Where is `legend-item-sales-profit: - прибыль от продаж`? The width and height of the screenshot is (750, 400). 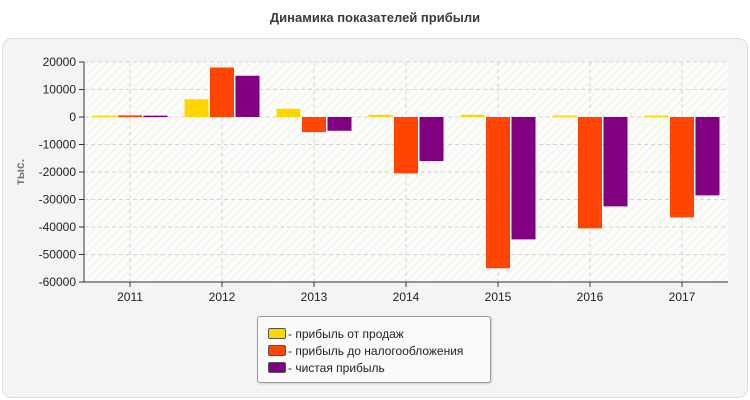 legend-item-sales-profit: - прибыль от продаж is located at coordinates (336, 334).